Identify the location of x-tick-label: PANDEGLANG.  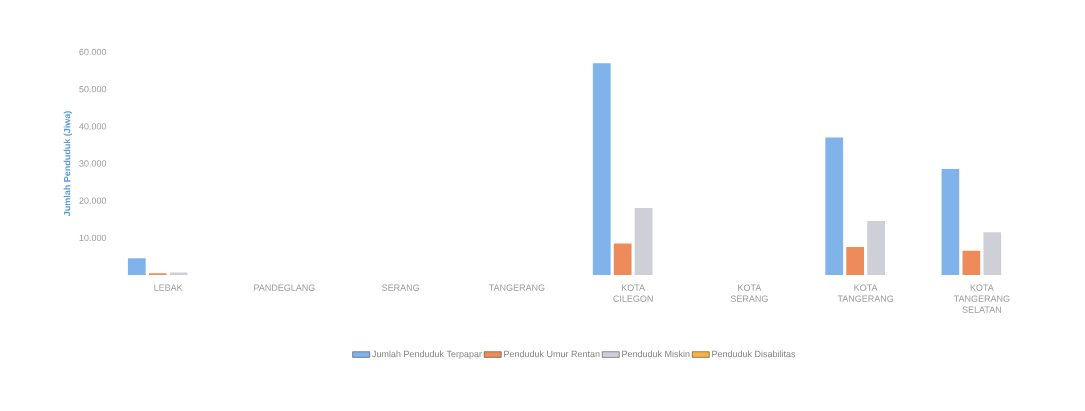
(284, 287).